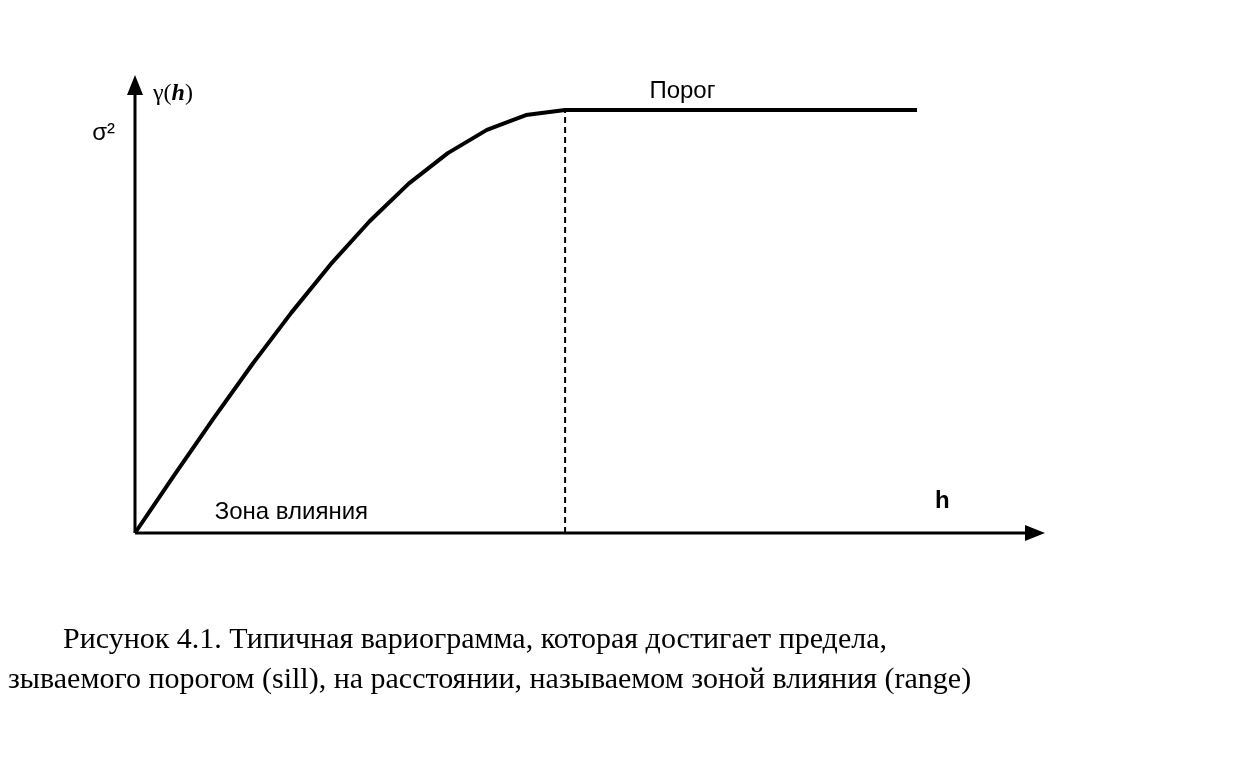 This screenshot has height=764, width=1257. I want to click on text: σ², so click(103, 131).